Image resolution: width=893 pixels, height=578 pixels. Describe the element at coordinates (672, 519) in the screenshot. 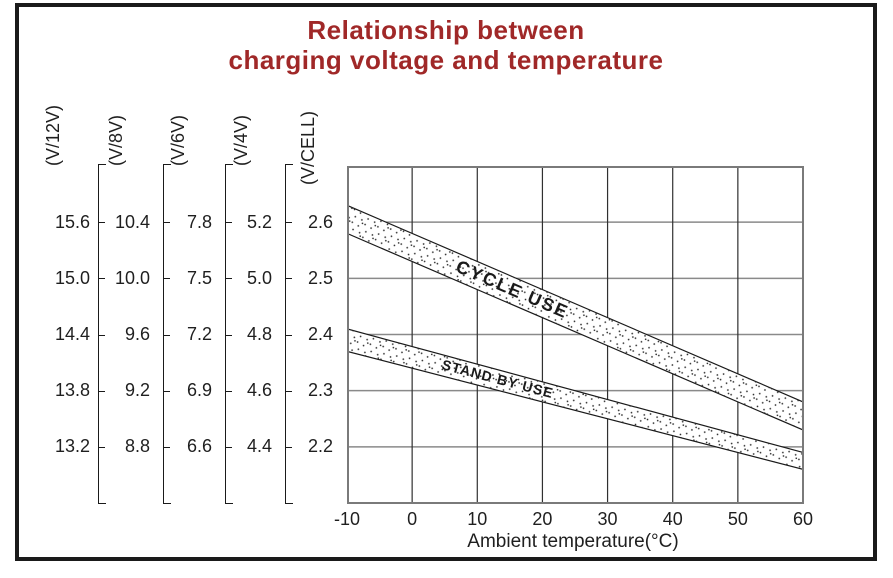

I see `x-tick-label: 40` at that location.